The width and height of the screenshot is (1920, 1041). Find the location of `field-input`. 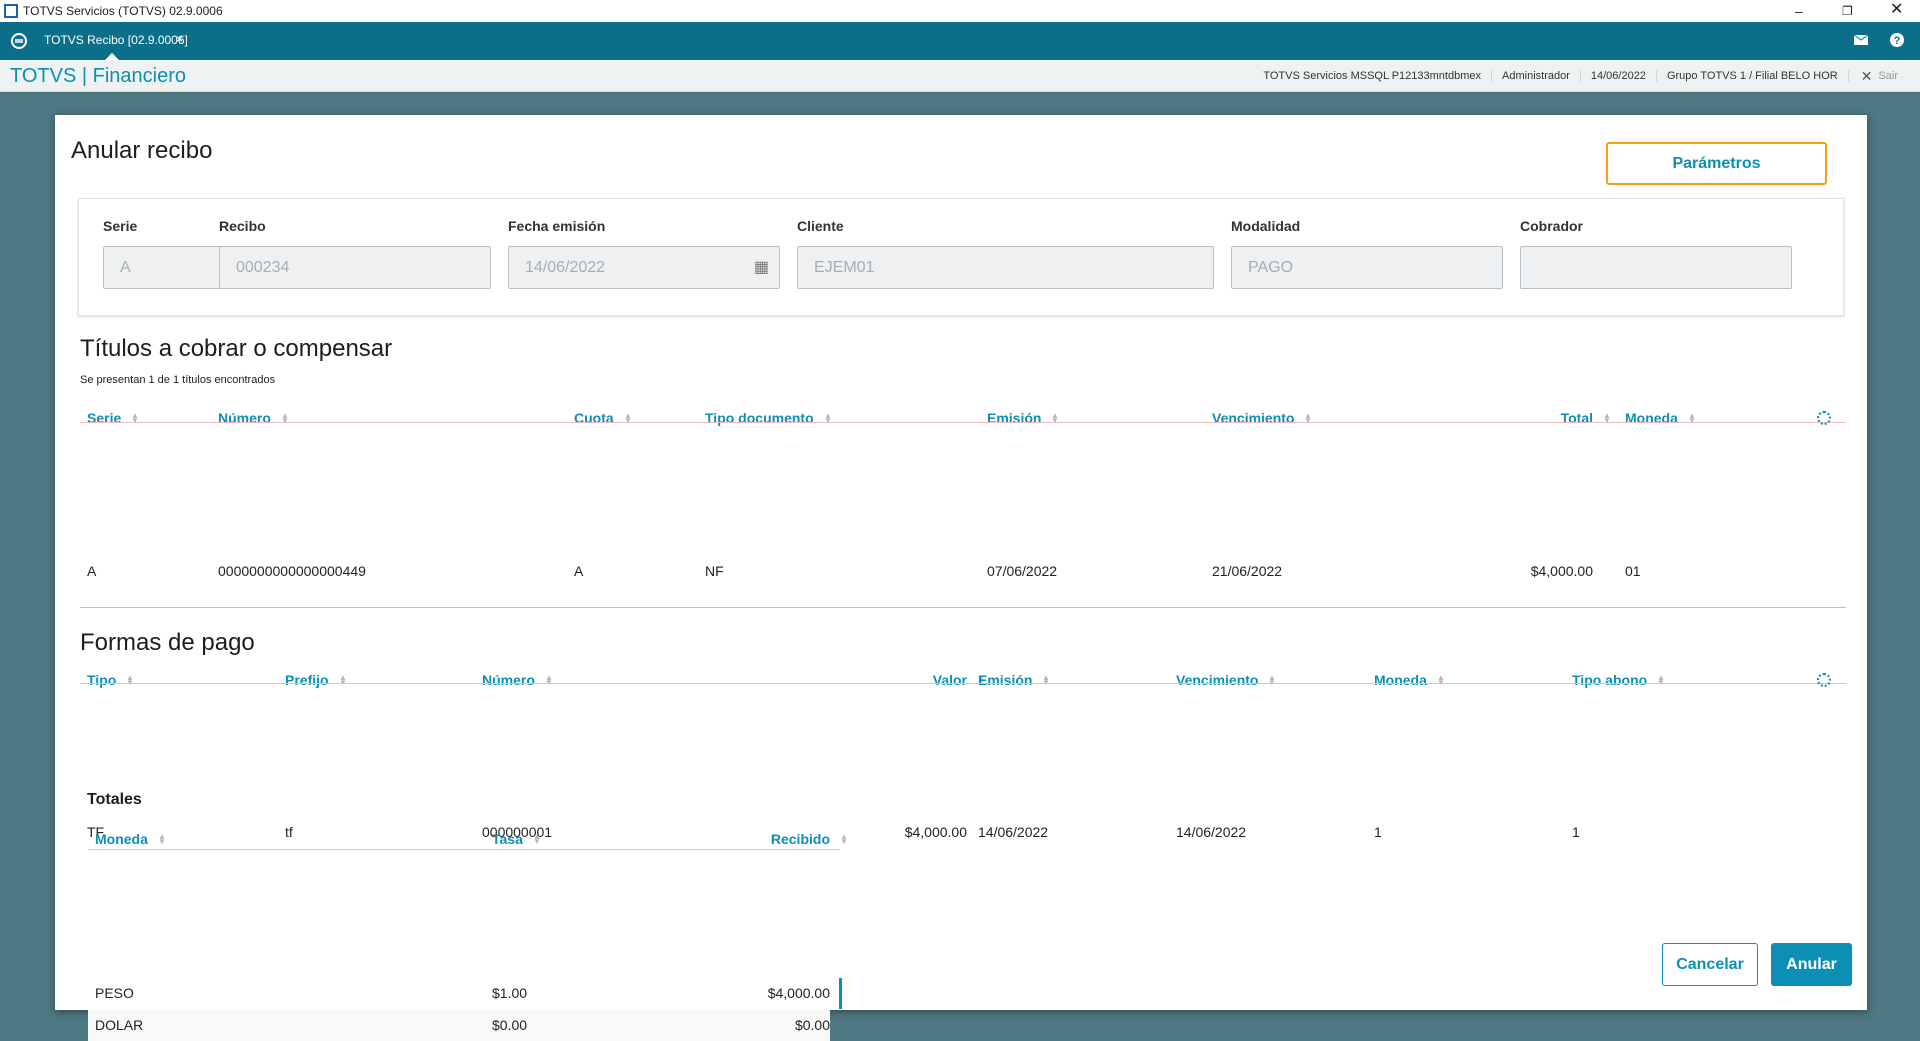

field-input is located at coordinates (1656, 267).